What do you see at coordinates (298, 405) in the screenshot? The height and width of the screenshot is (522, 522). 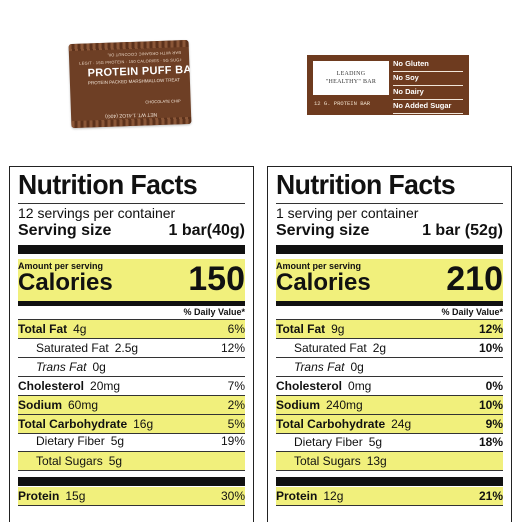 I see `nutrient-name: Sodium` at bounding box center [298, 405].